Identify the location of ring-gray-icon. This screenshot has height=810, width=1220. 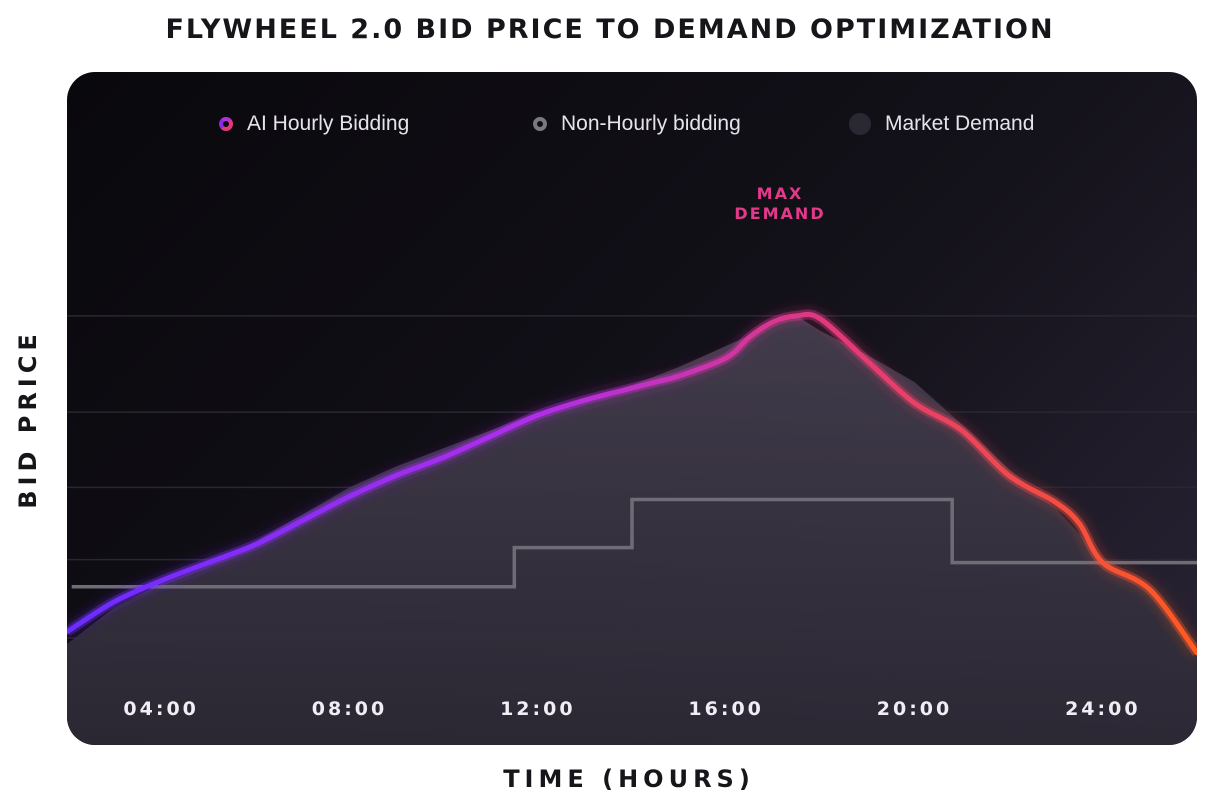
(540, 124).